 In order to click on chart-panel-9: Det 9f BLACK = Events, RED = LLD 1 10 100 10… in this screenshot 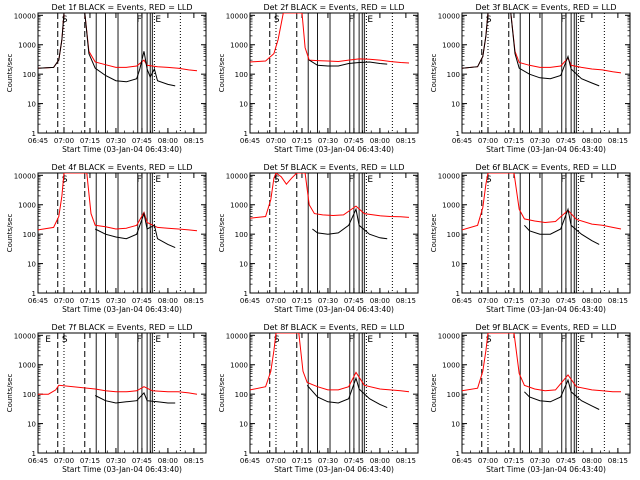, I will do `click(530, 398)`.